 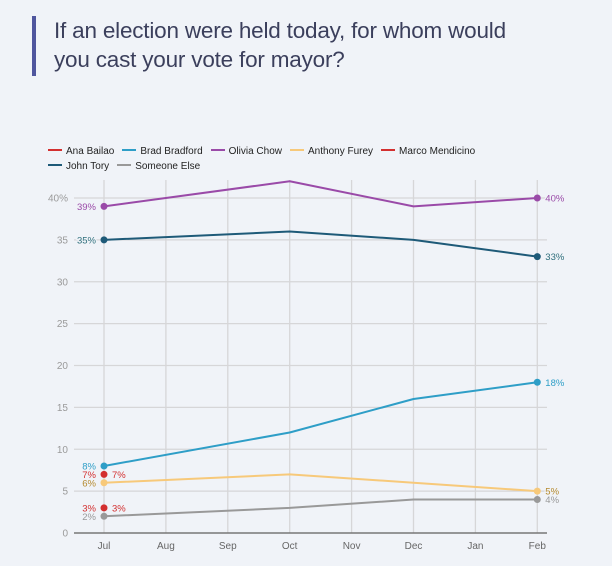 What do you see at coordinates (88, 166) in the screenshot?
I see `legend-label: John Tory` at bounding box center [88, 166].